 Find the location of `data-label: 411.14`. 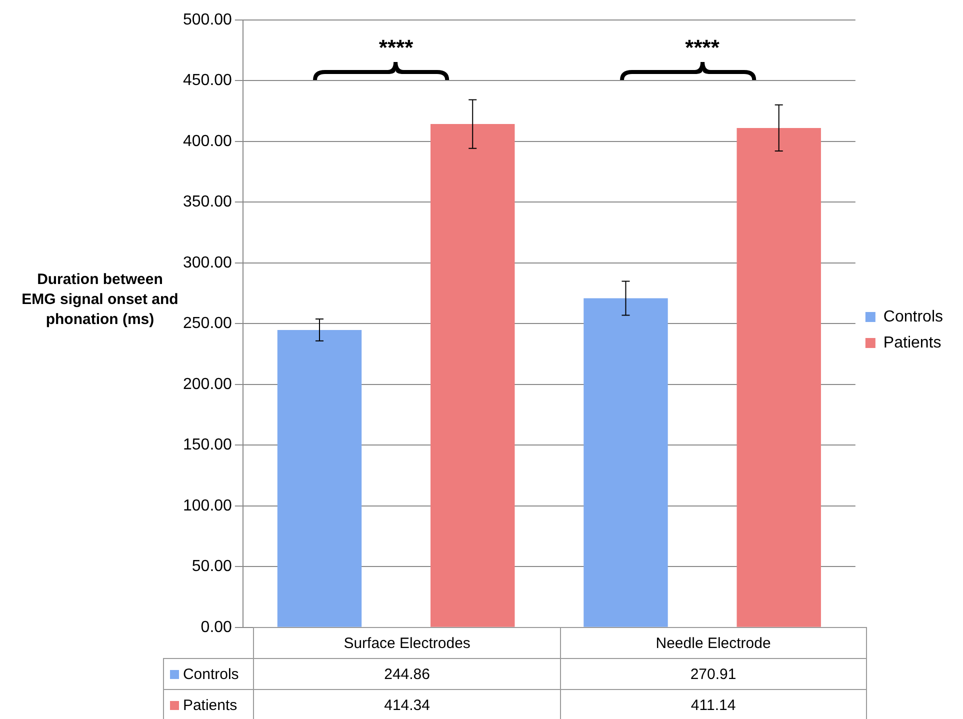

data-label: 411.14 is located at coordinates (713, 704).